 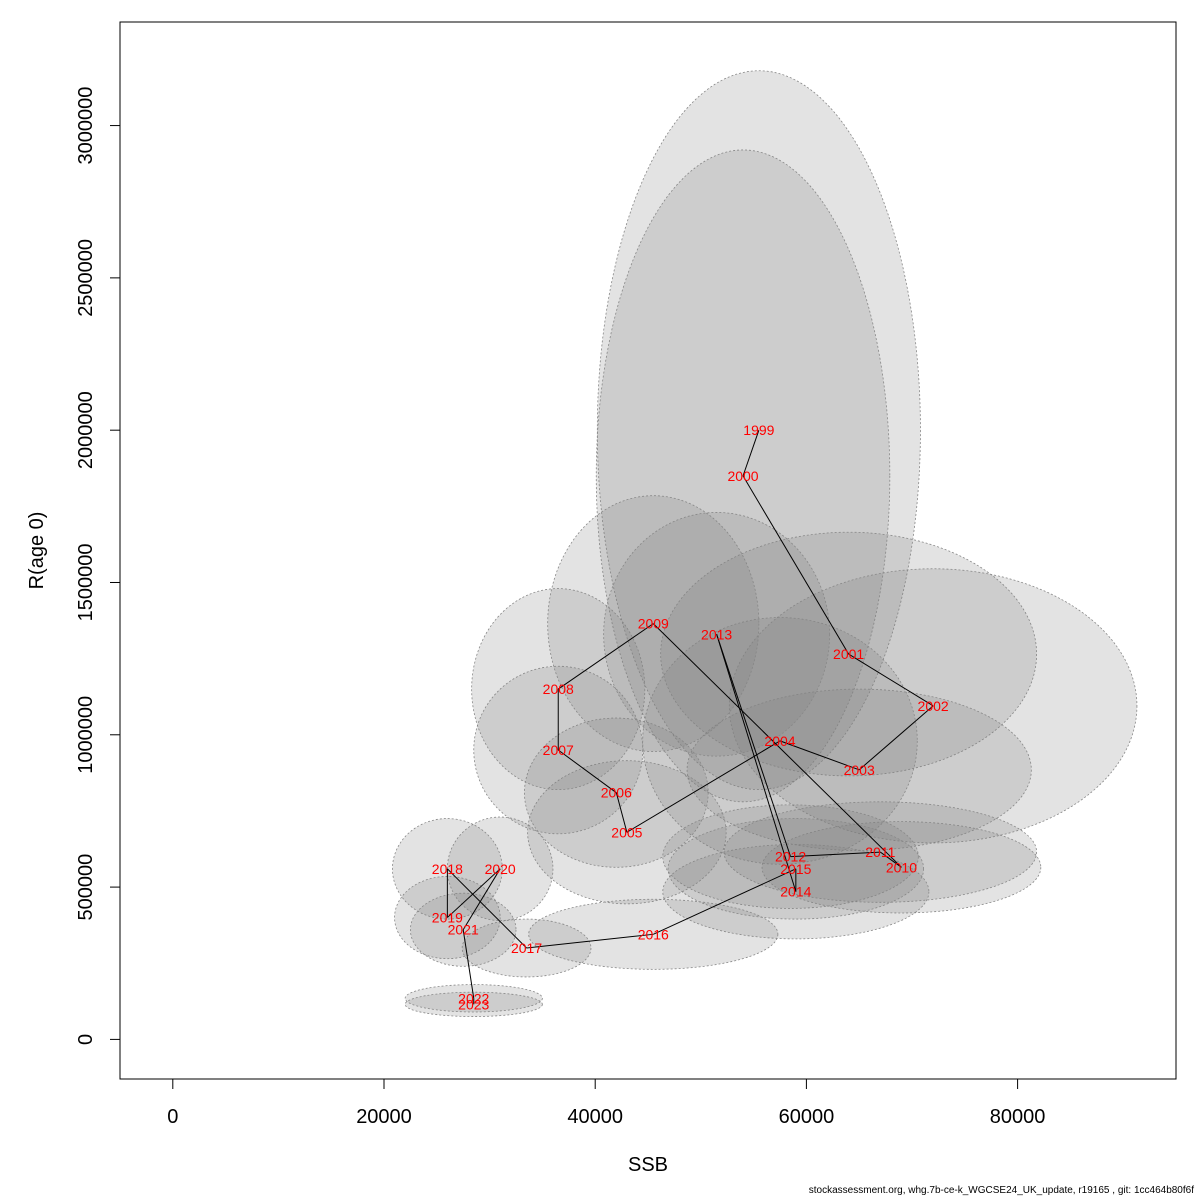 What do you see at coordinates (891, 680) in the screenshot?
I see `segment-2001-2002` at bounding box center [891, 680].